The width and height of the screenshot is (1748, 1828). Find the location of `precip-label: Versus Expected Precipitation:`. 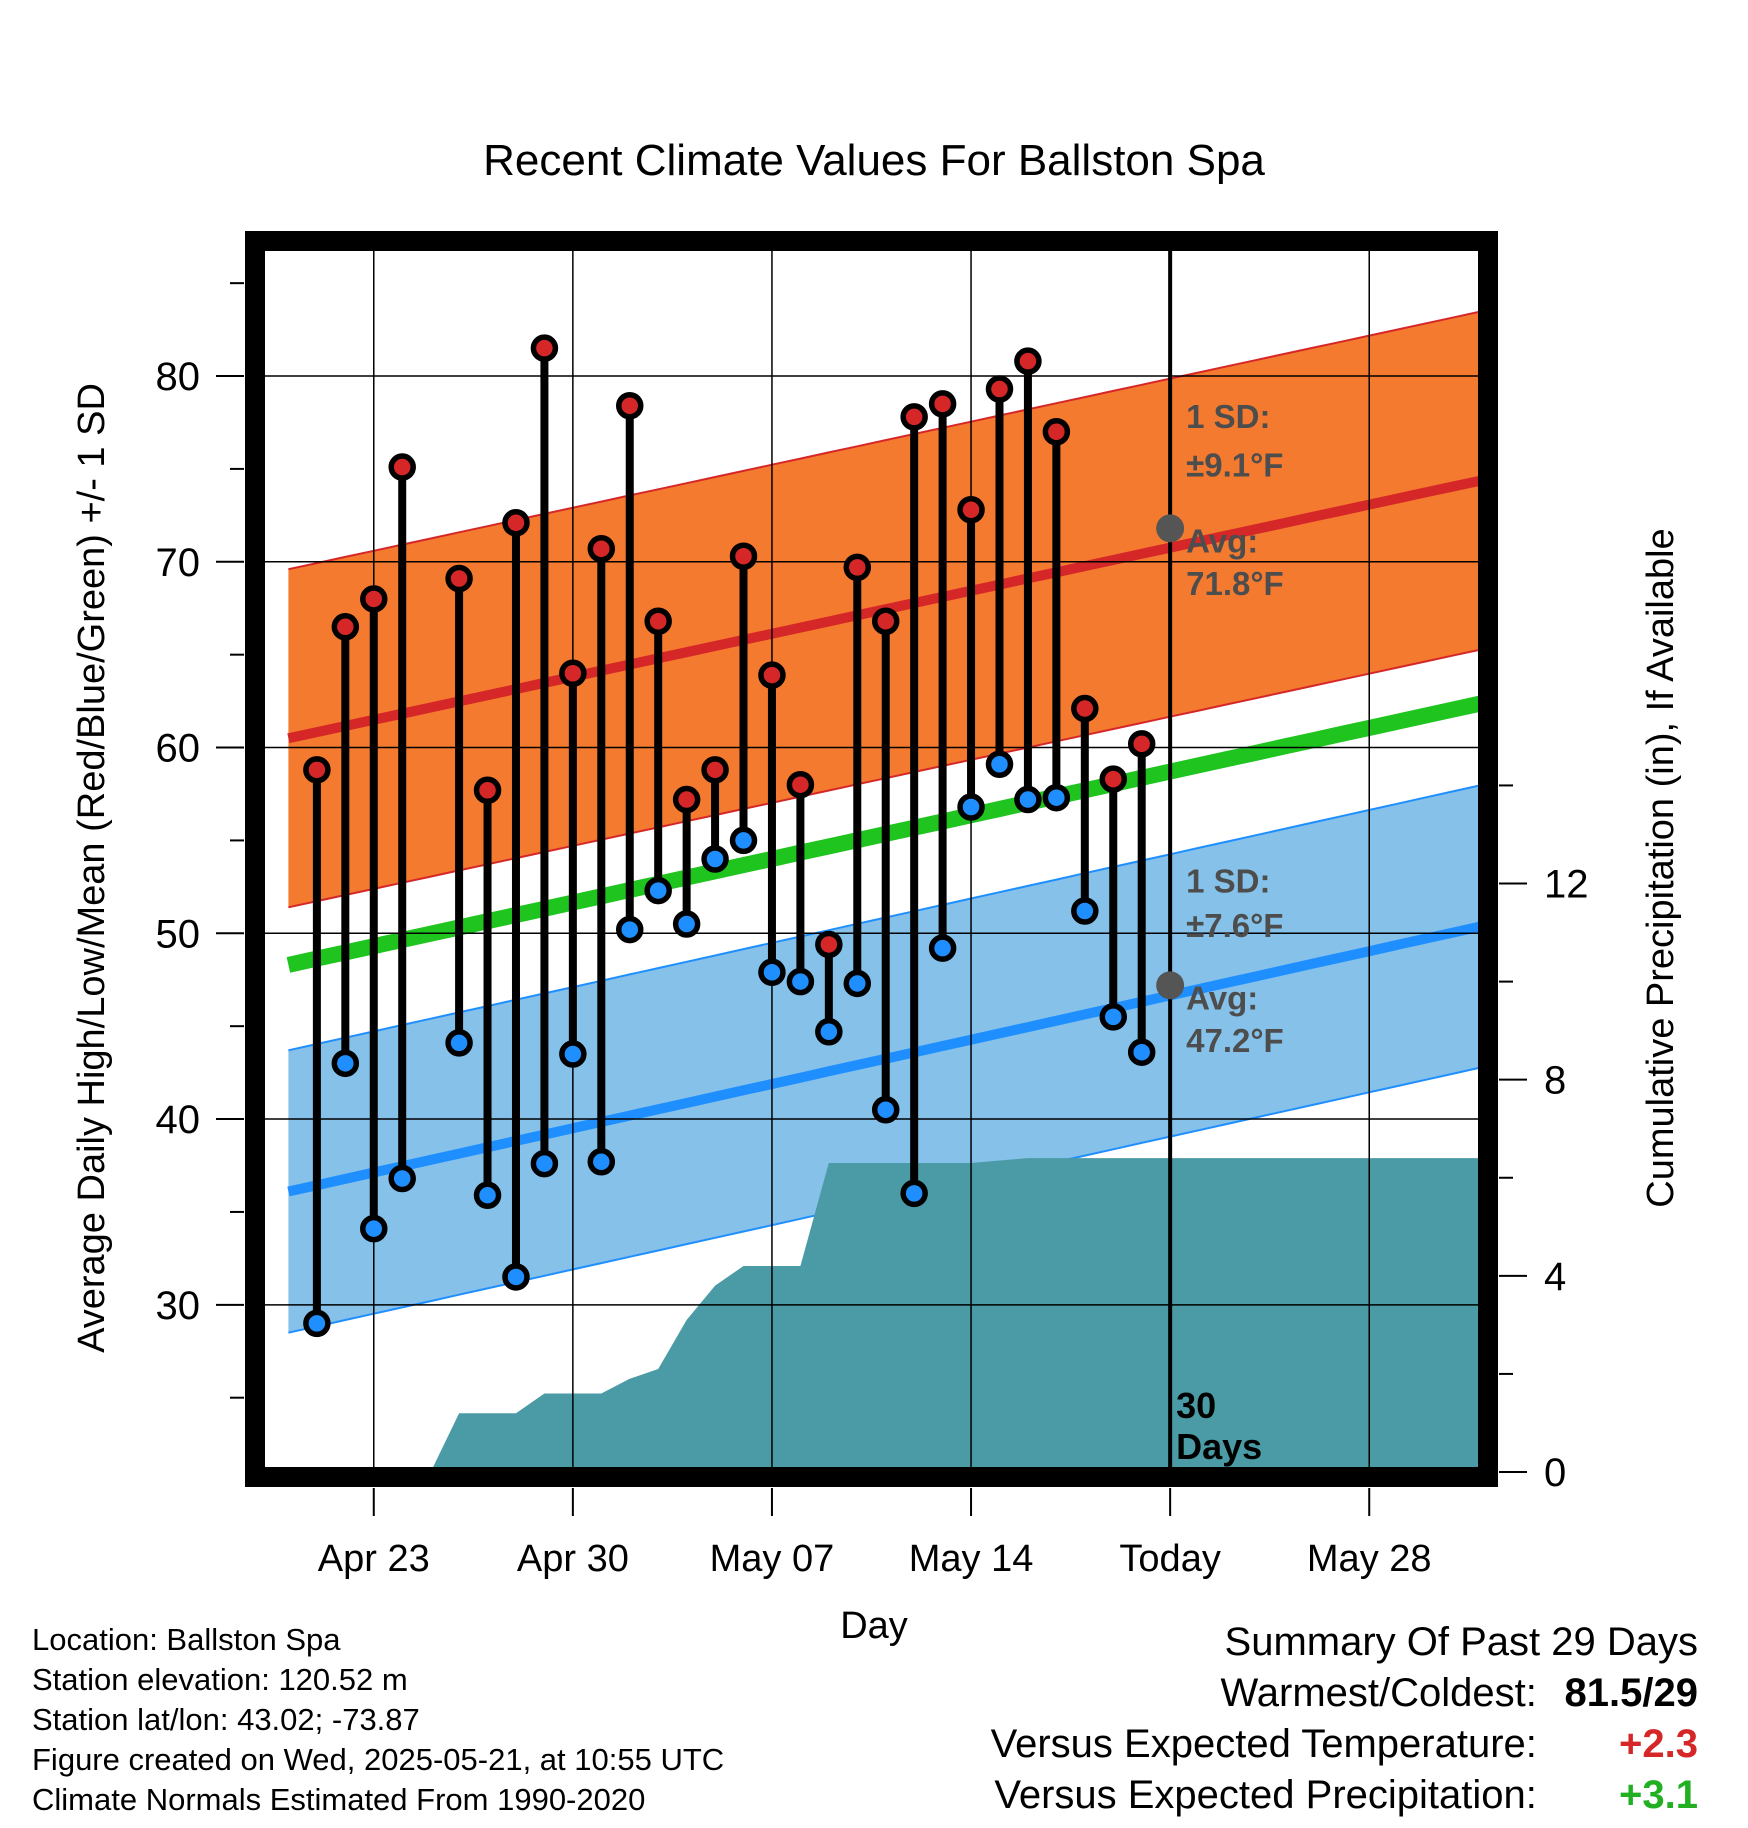

precip-label: Versus Expected Precipitation: is located at coordinates (1265, 1795).